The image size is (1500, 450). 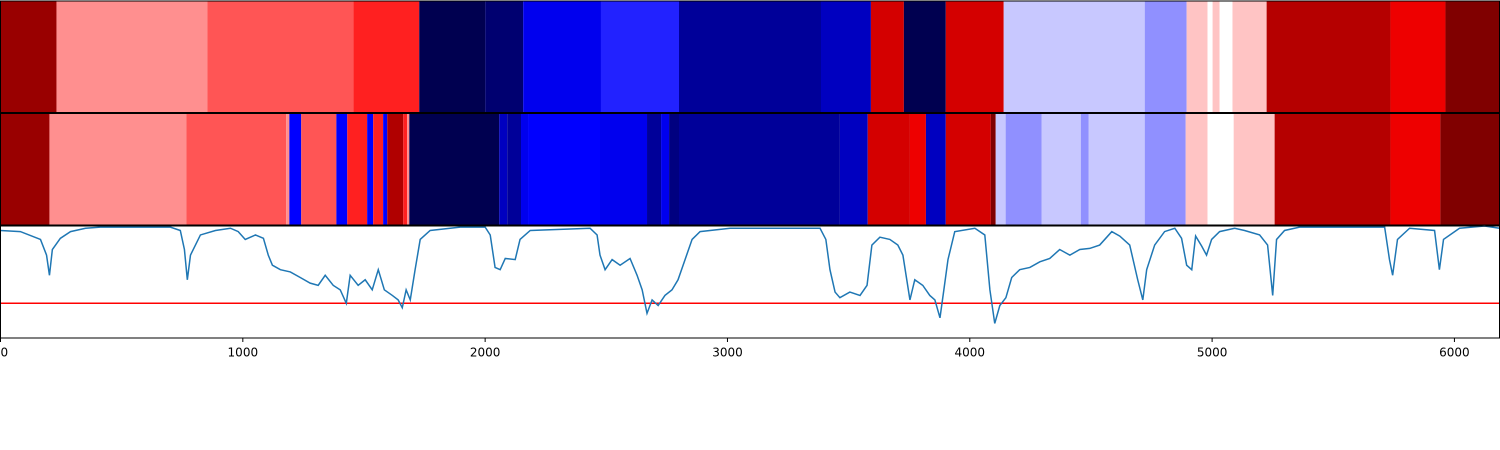 What do you see at coordinates (970, 353) in the screenshot?
I see `x-tick-label: 4000` at bounding box center [970, 353].